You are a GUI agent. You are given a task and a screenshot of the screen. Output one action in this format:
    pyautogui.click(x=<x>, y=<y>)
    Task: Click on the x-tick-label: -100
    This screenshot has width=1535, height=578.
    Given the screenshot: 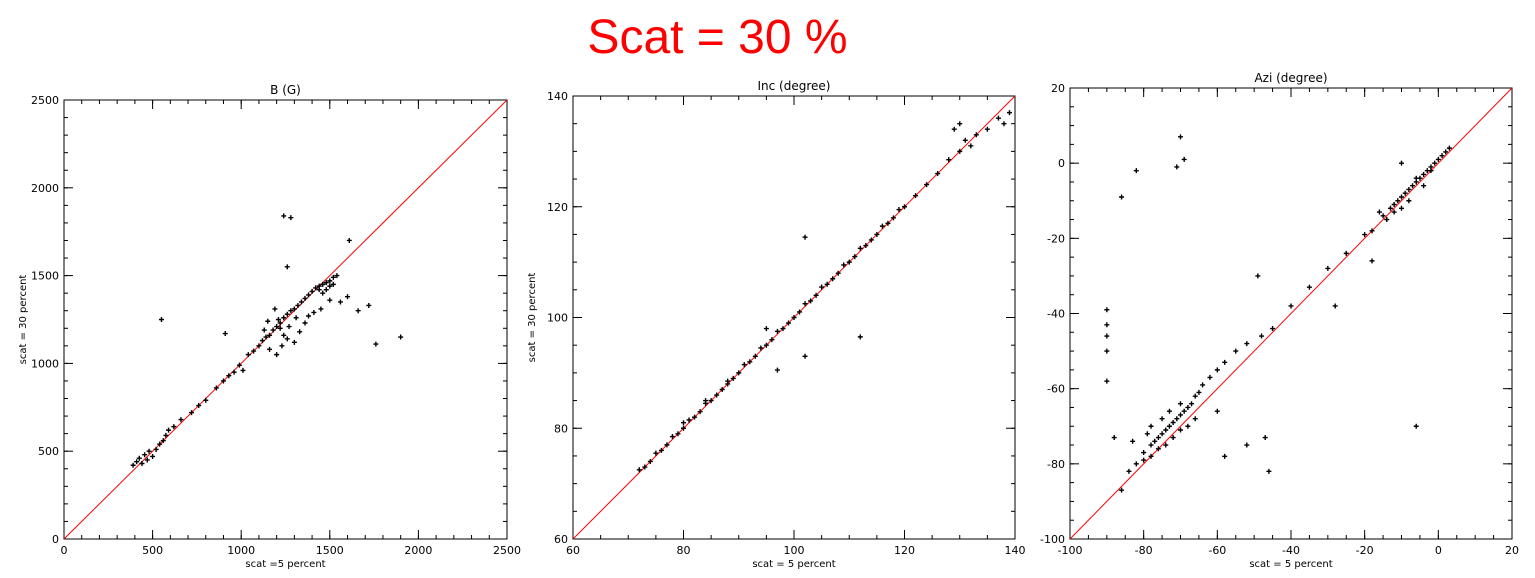 What is the action you would take?
    pyautogui.click(x=1070, y=550)
    